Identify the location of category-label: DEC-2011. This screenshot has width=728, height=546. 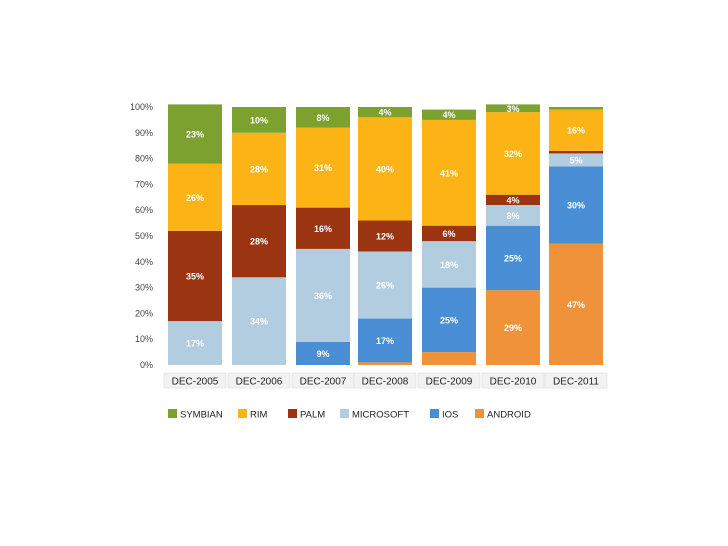
(576, 382).